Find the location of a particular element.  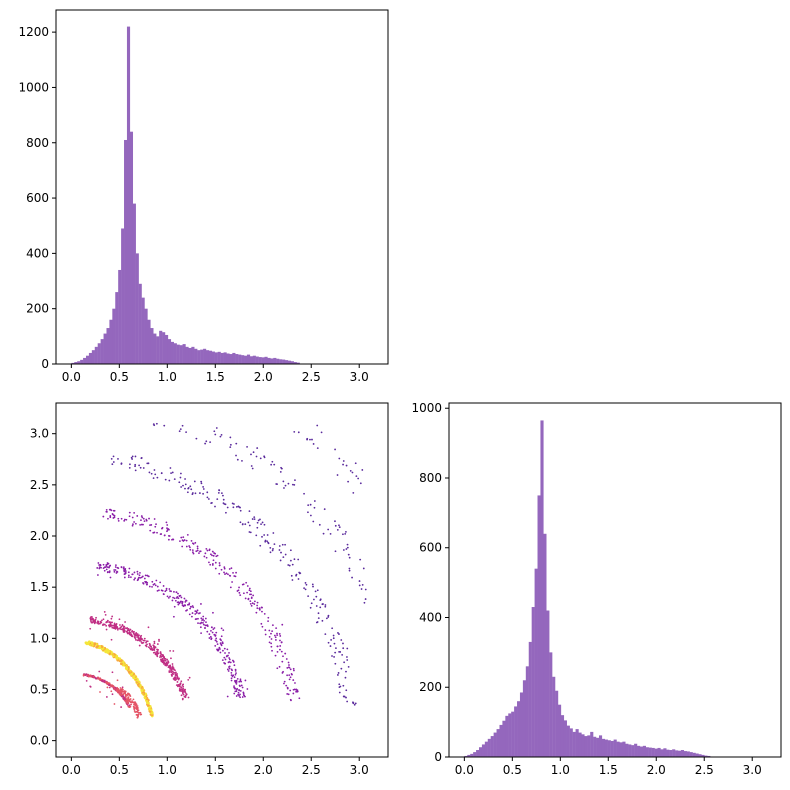

x-tick-label: 2.0 is located at coordinates (656, 770).